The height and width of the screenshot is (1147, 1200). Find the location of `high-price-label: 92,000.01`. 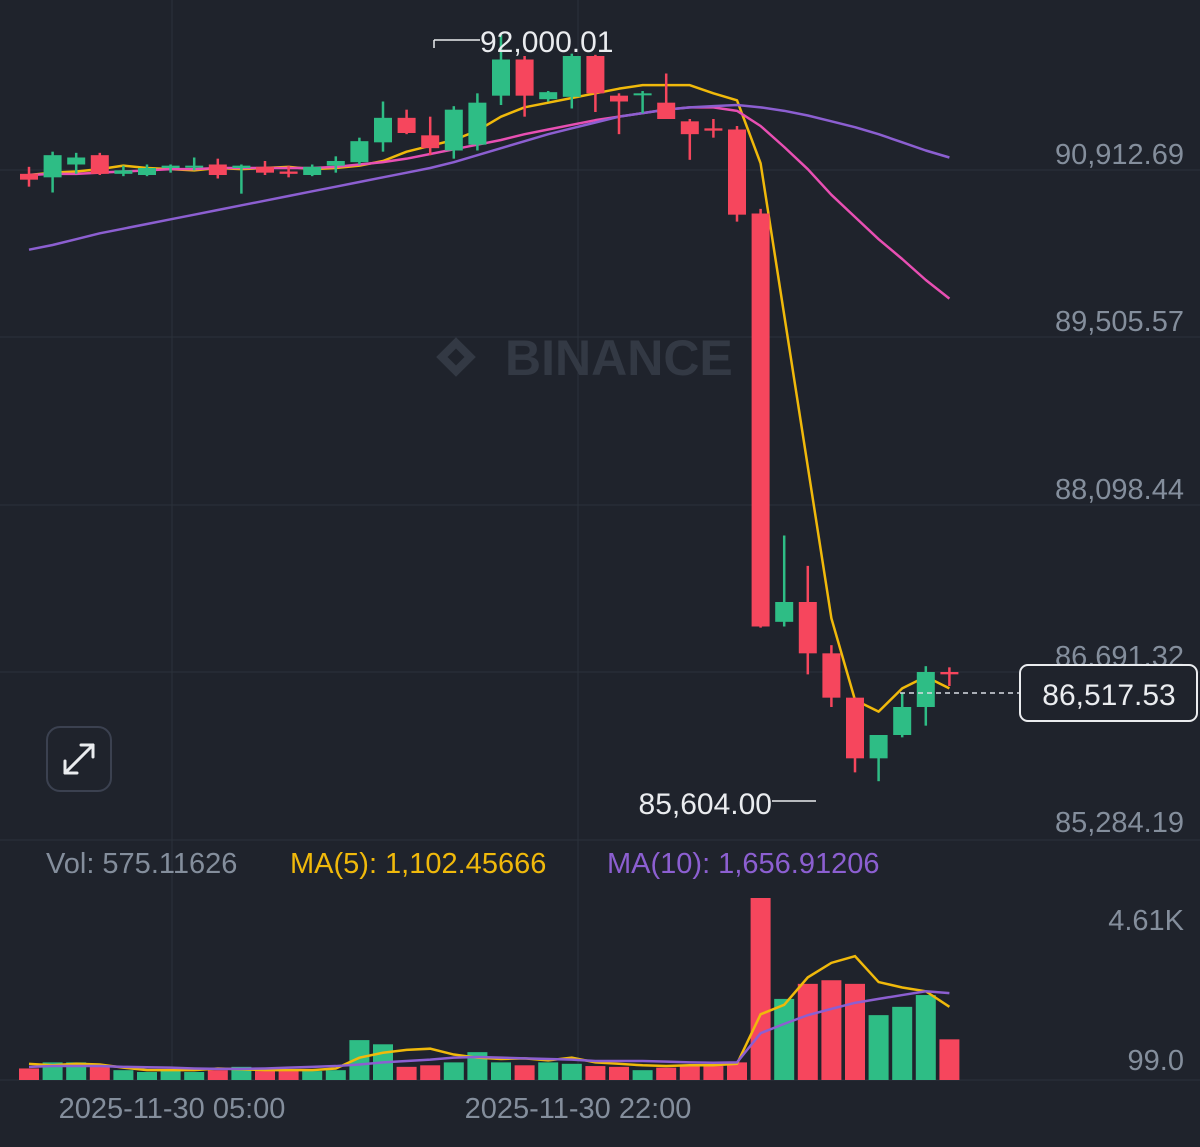

high-price-label: 92,000.01 is located at coordinates (546, 42).